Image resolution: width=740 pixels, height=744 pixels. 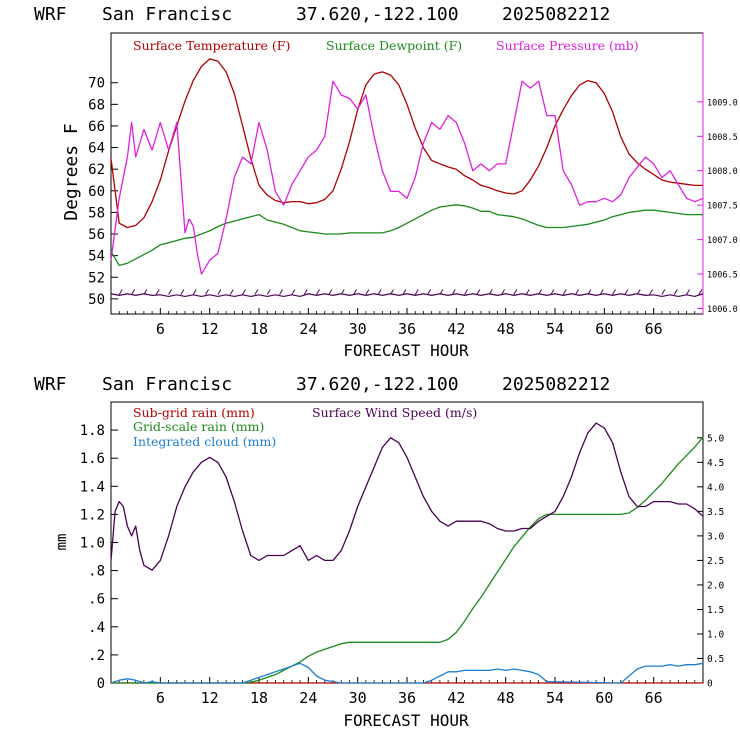 I want to click on y-tick-label: .4, so click(x=96, y=628).